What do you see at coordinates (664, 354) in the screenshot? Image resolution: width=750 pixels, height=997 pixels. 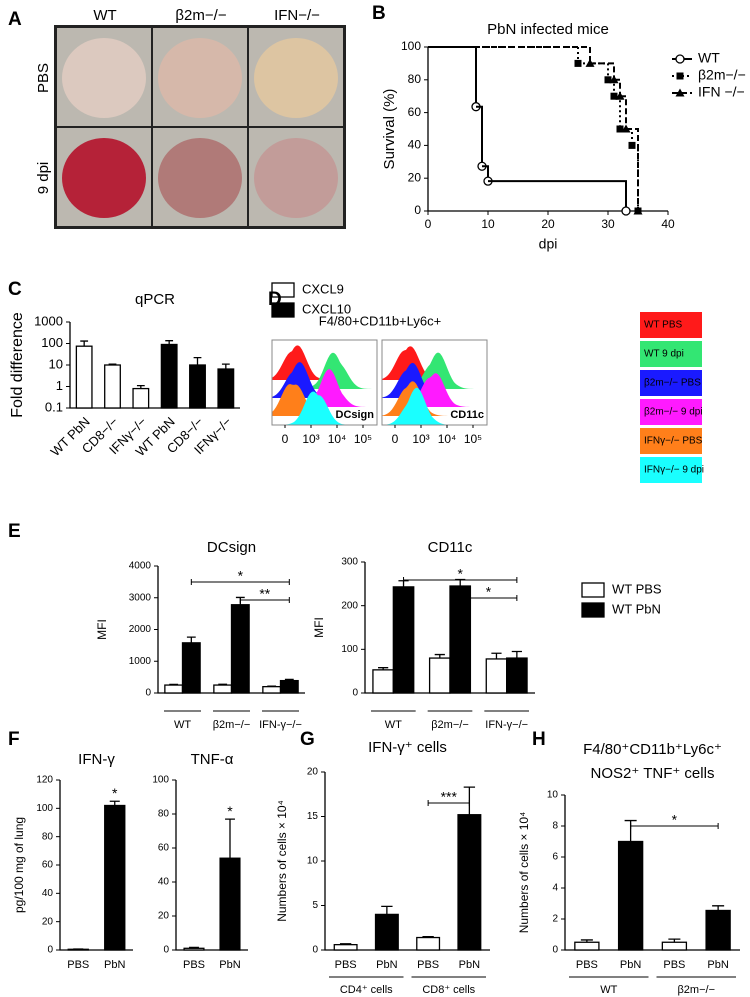 I see `legend-label: WT 9 dpi` at bounding box center [664, 354].